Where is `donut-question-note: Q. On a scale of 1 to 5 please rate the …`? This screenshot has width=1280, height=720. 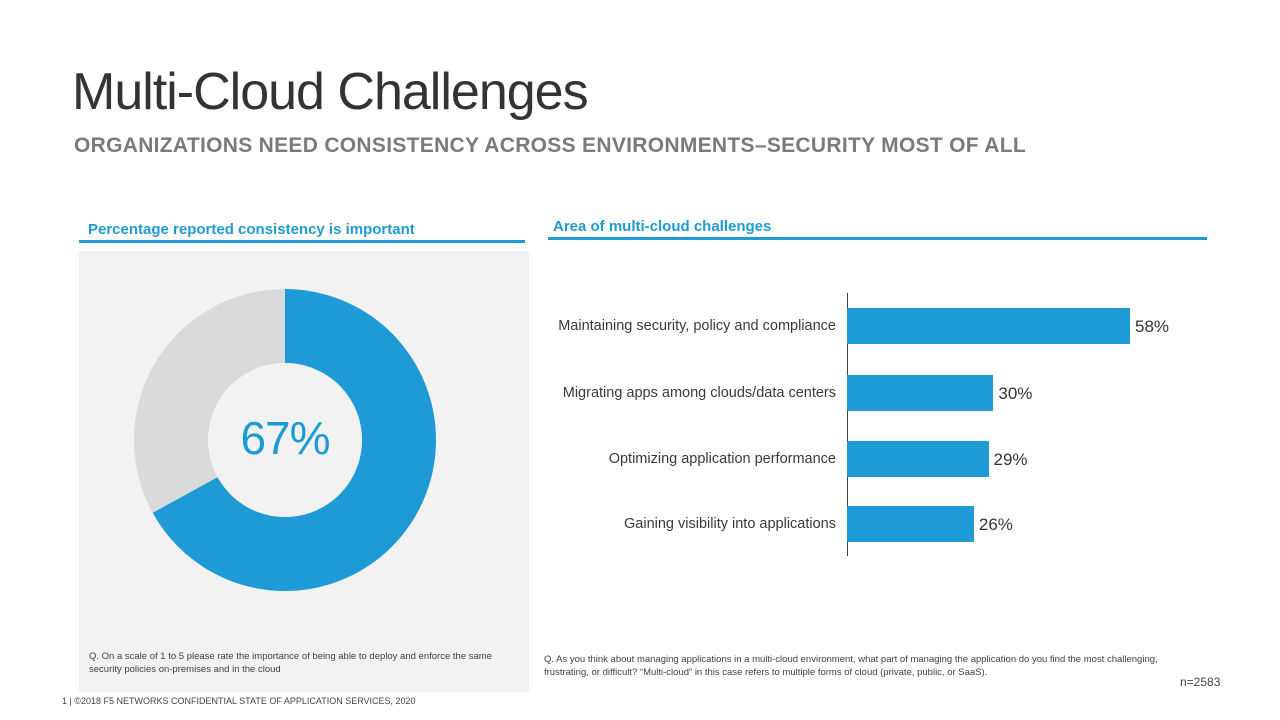 donut-question-note: Q. On a scale of 1 to 5 please rate the … is located at coordinates (290, 663).